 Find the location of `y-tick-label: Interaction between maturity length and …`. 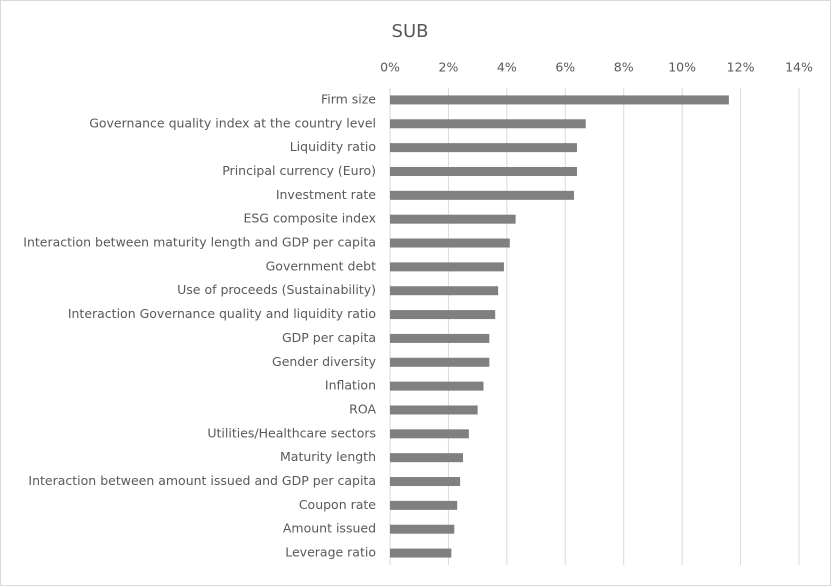

y-tick-label: Interaction between maturity length and … is located at coordinates (199, 242).